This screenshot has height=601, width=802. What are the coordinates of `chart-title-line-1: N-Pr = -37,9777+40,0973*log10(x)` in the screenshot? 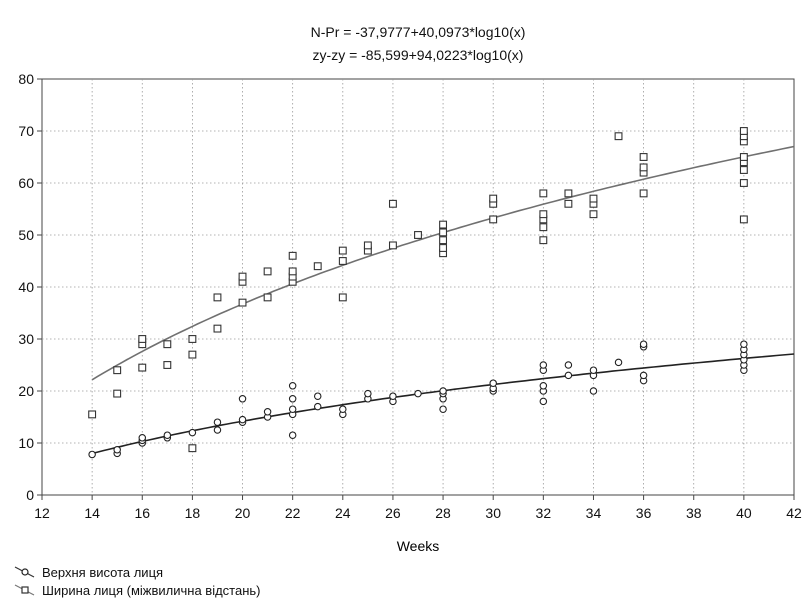 It's located at (418, 32).